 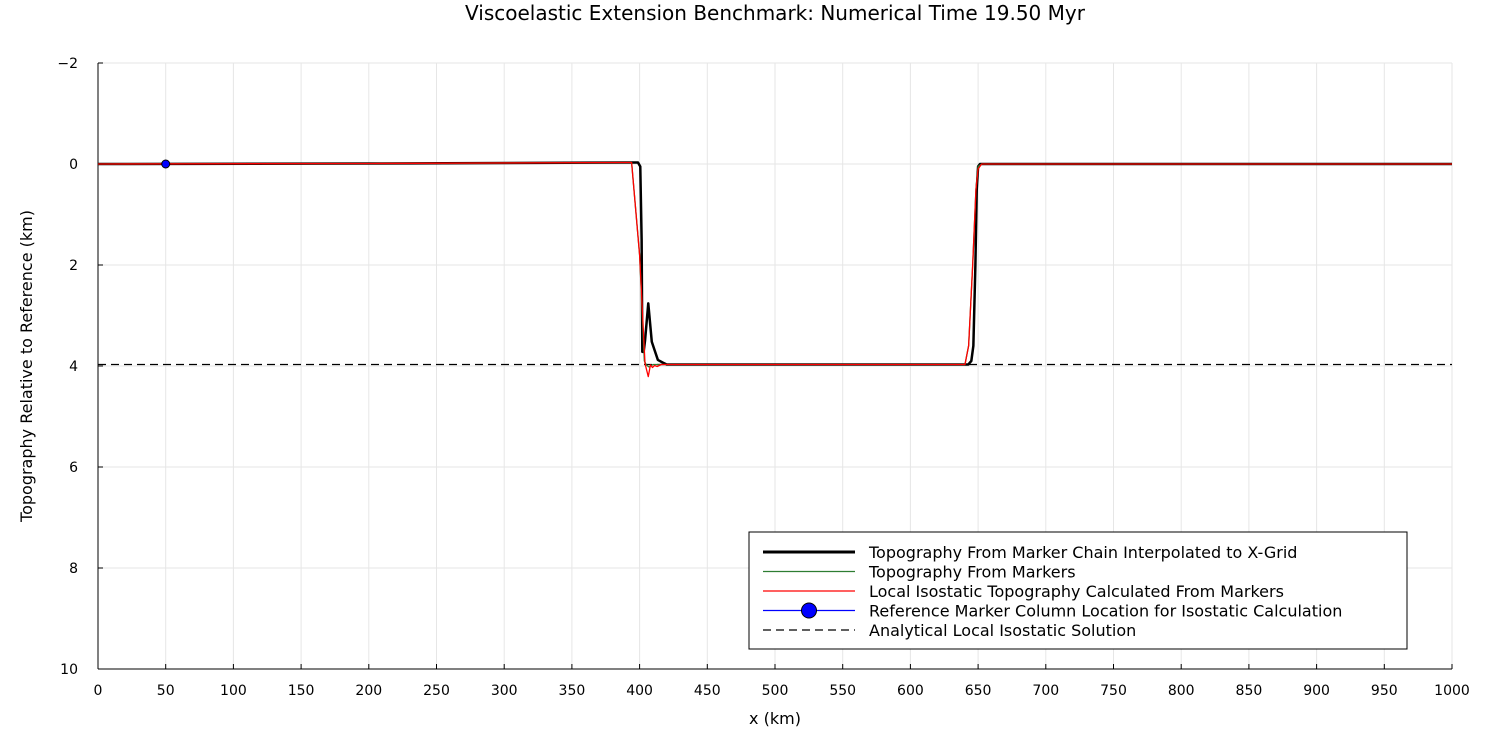 What do you see at coordinates (73, 266) in the screenshot?
I see `y-tick-label: 2` at bounding box center [73, 266].